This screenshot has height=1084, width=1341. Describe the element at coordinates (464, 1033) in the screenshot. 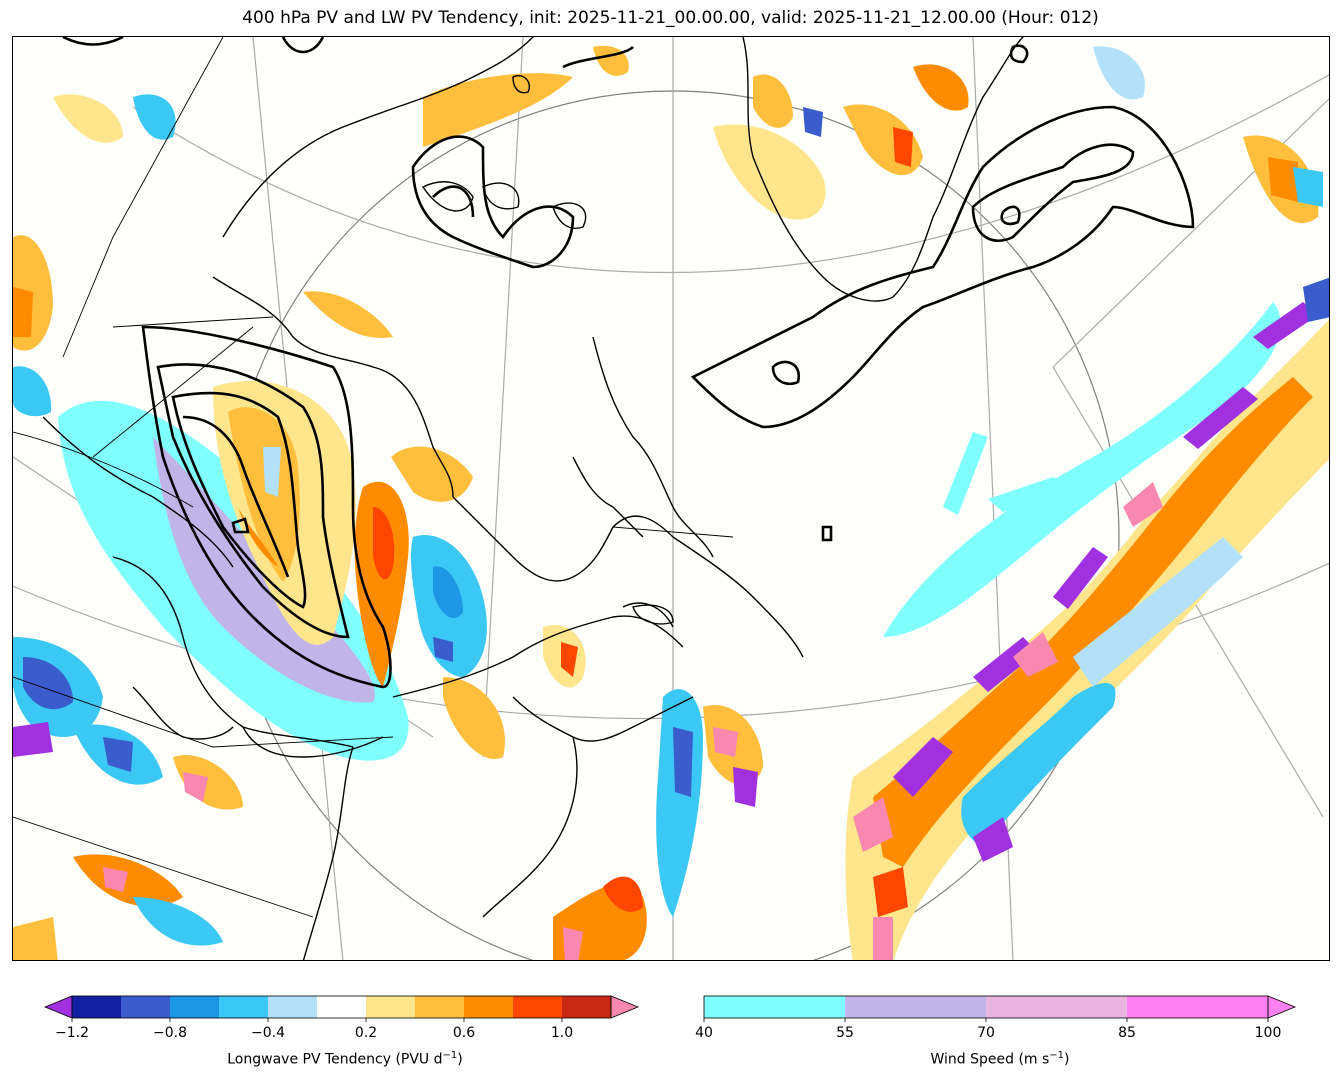

I see `pv-colorbar-tick-label: 0.6` at that location.